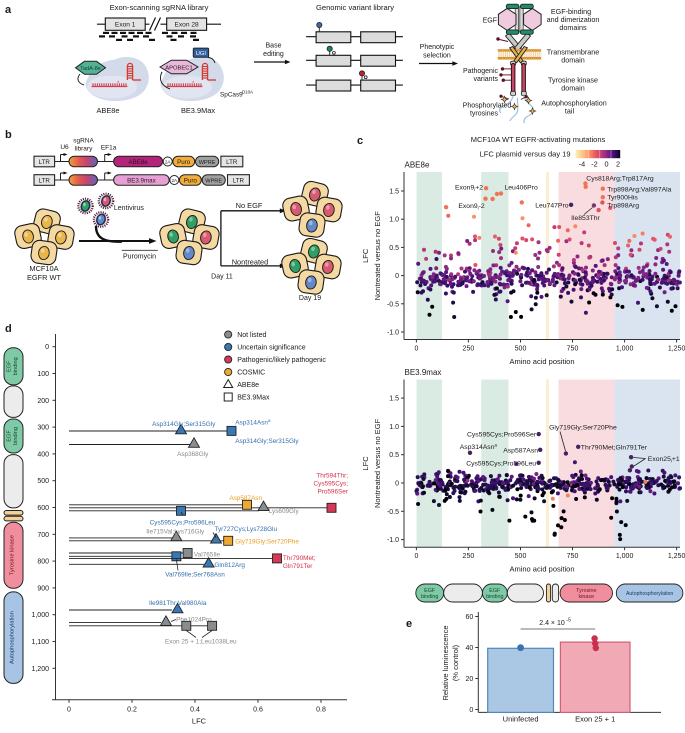  Describe the element at coordinates (569, 621) in the screenshot. I see `svg-text: -5` at that location.